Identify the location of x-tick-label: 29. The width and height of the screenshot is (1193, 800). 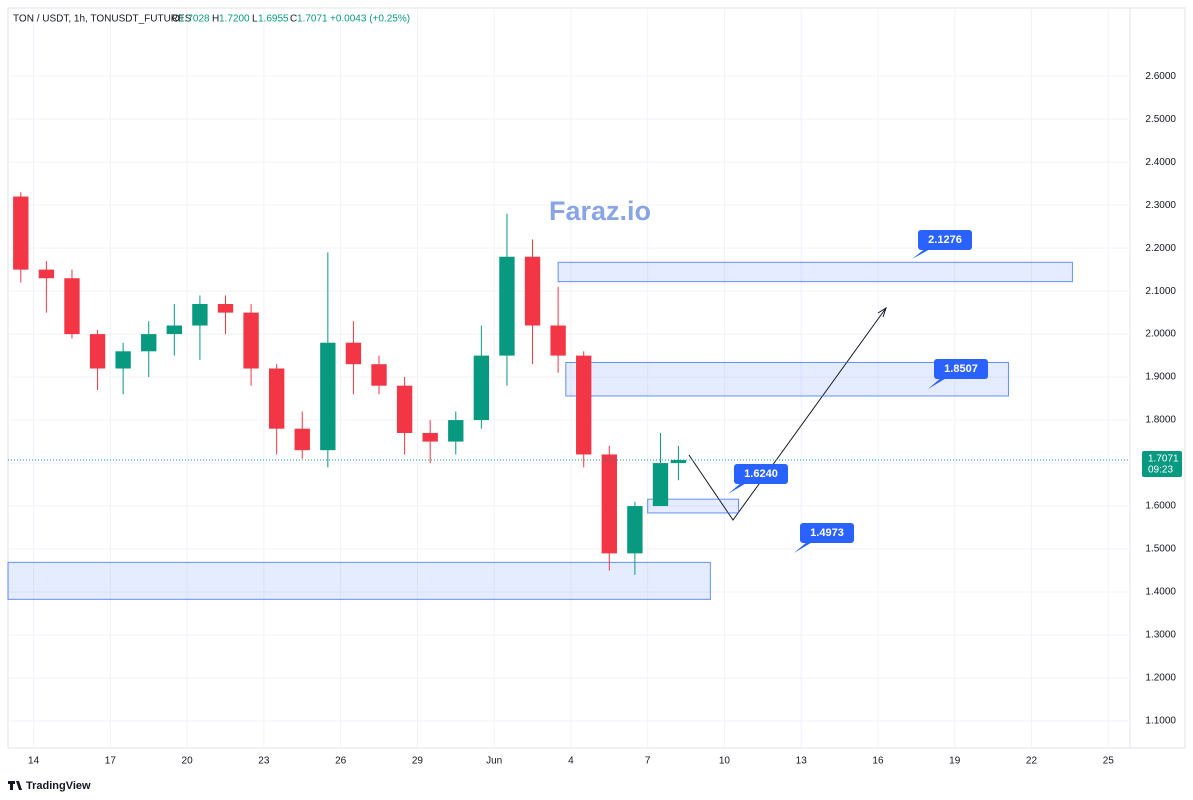
(418, 761).